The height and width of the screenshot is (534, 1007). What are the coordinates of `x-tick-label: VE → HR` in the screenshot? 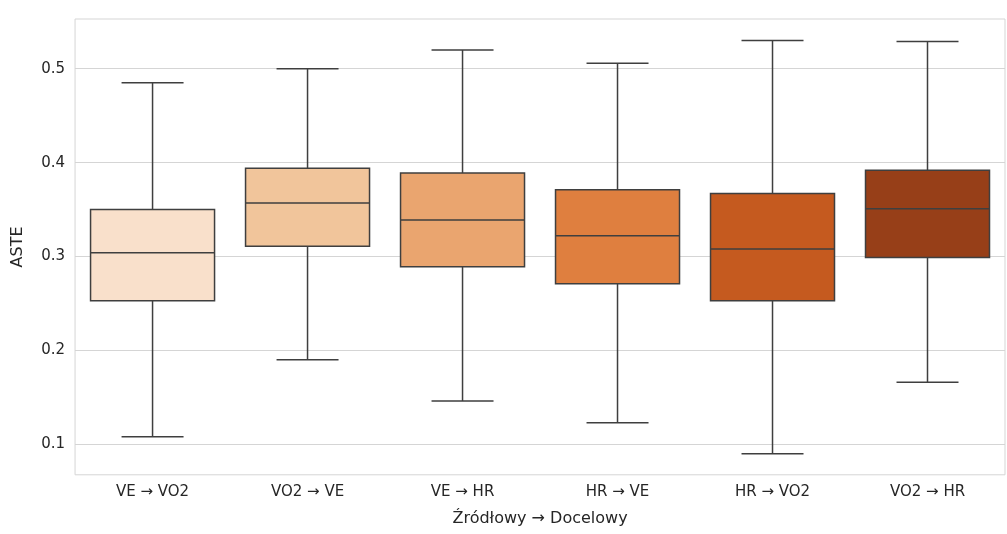 It's located at (462, 490).